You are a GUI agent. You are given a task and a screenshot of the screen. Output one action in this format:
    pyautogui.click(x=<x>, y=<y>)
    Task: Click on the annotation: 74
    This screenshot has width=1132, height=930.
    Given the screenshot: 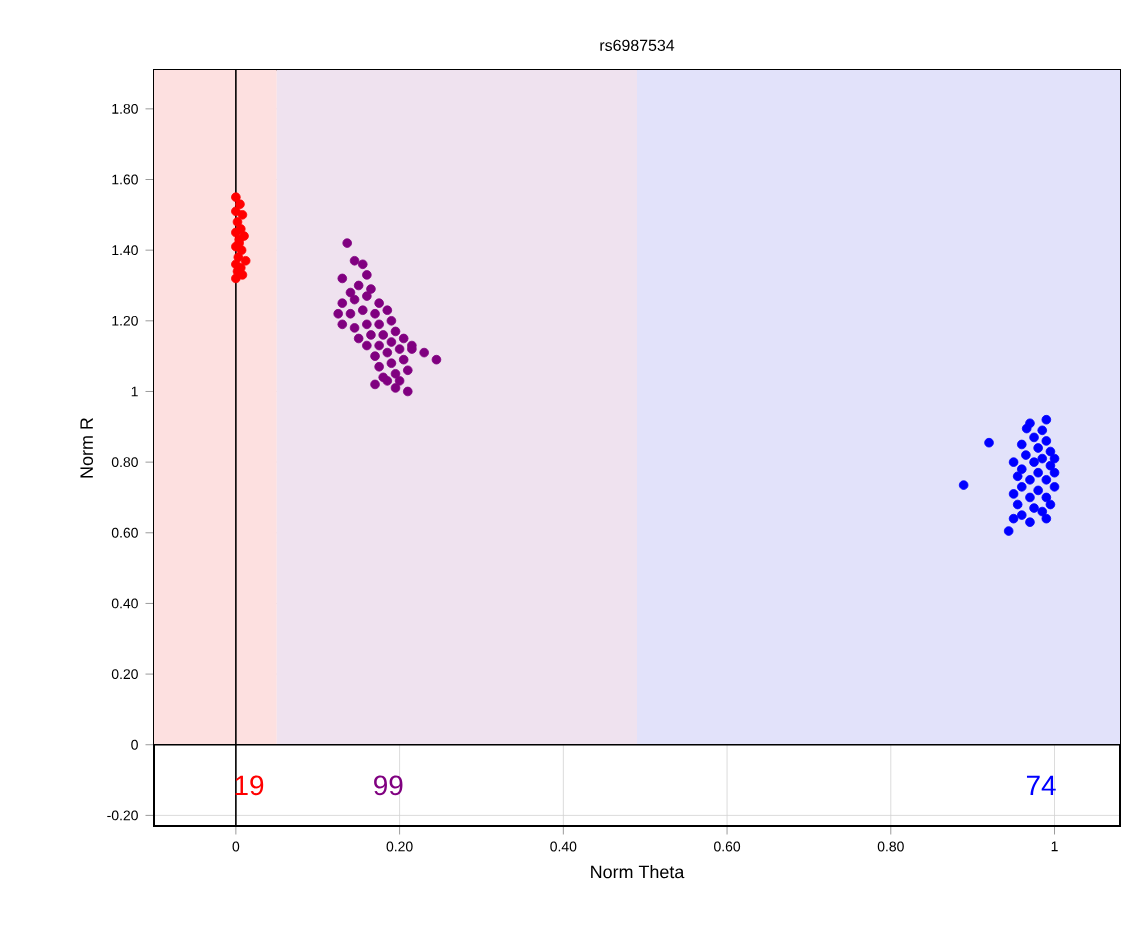 What is the action you would take?
    pyautogui.click(x=1041, y=785)
    